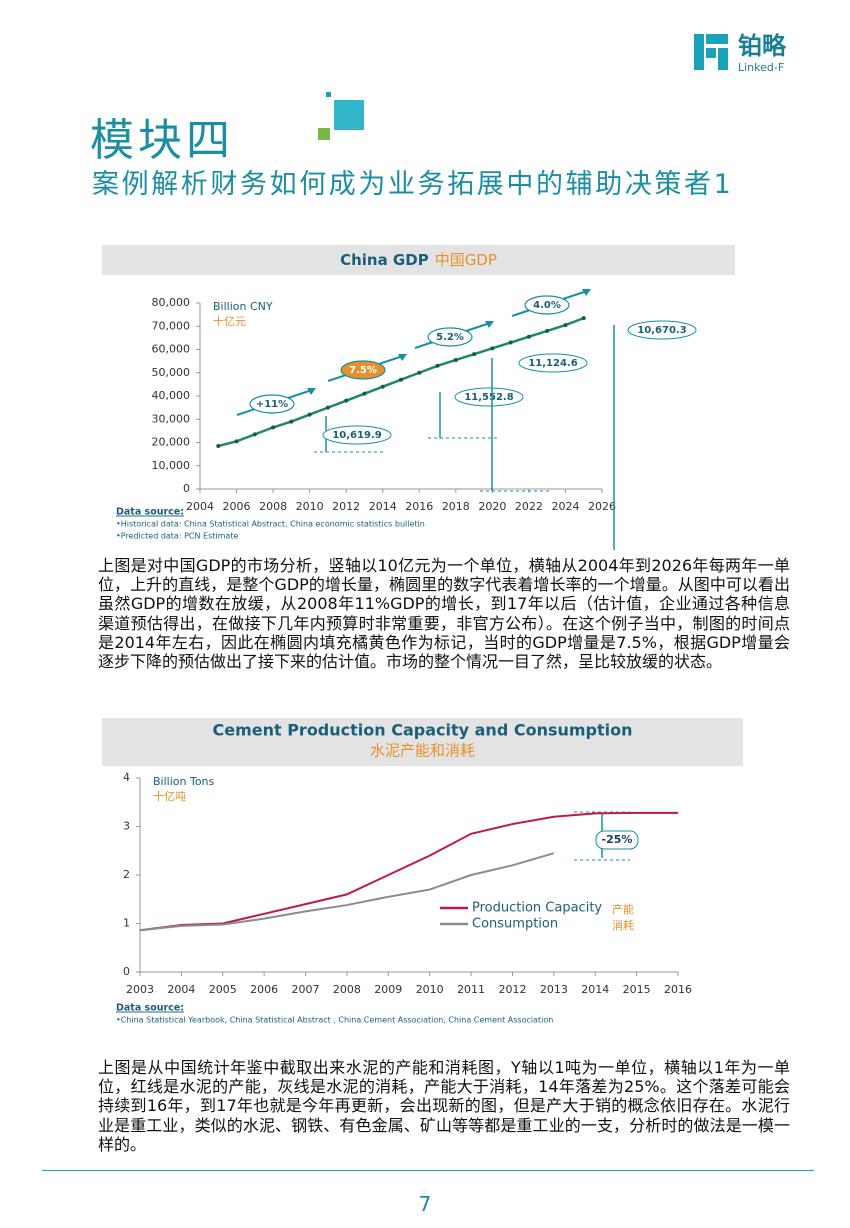 The image size is (850, 1228). I want to click on source: •Predicted data: PCN Estimate, so click(177, 536).